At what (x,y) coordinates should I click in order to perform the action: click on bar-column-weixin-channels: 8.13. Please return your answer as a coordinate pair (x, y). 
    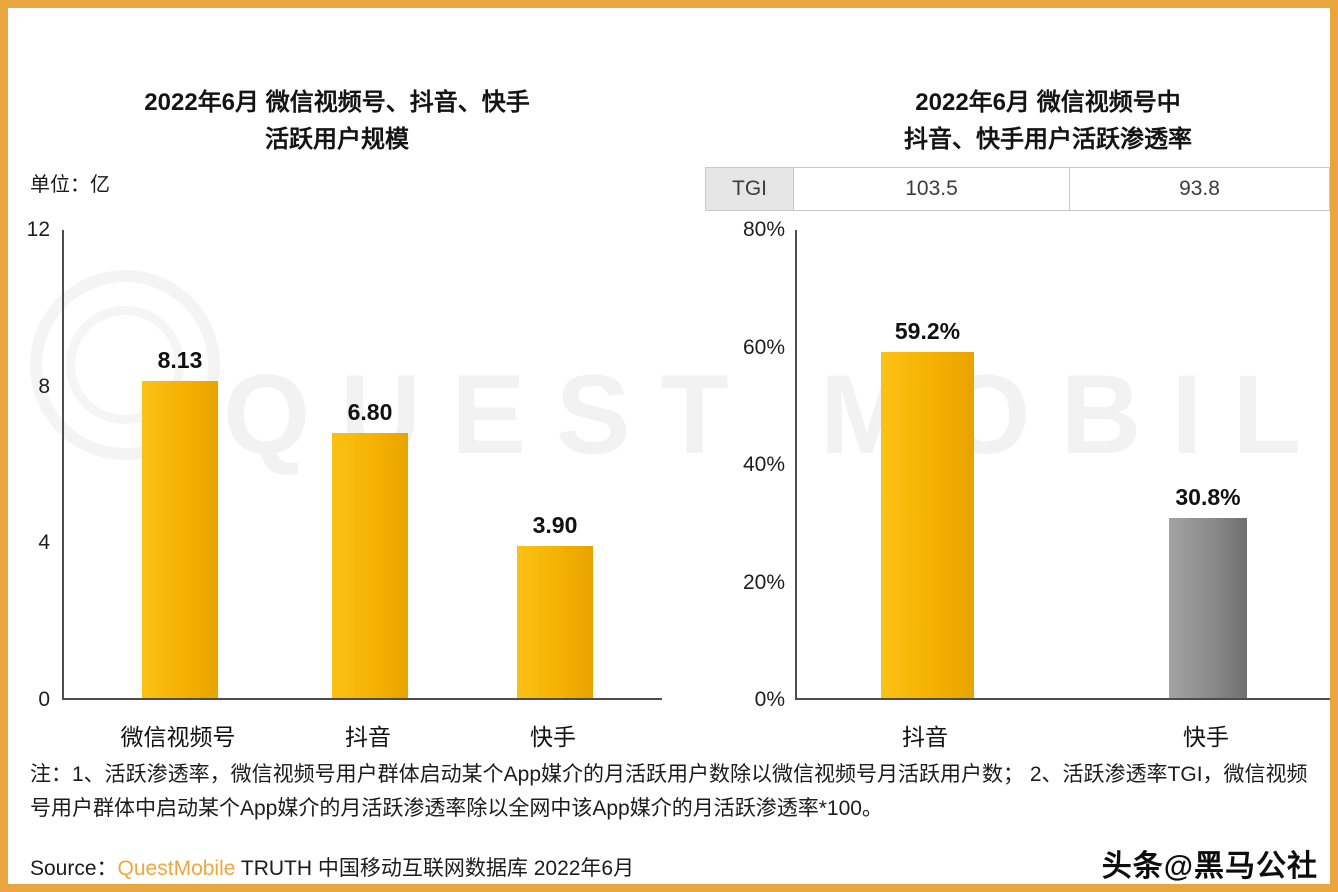
    Looking at the image, I should click on (180, 464).